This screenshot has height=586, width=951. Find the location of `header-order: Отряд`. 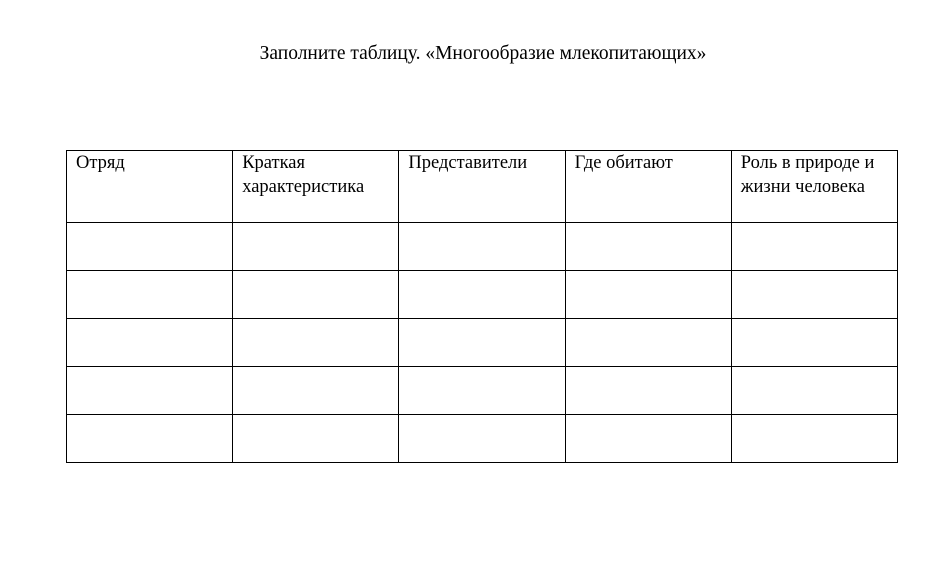

header-order: Отряд is located at coordinates (149, 186).